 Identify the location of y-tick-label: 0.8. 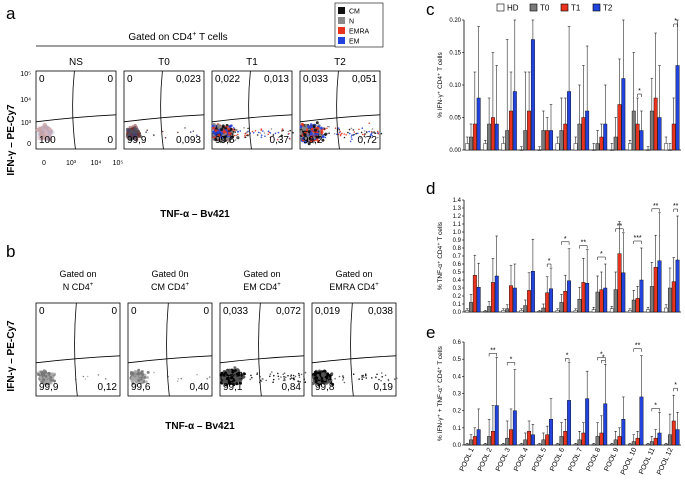
(457, 249).